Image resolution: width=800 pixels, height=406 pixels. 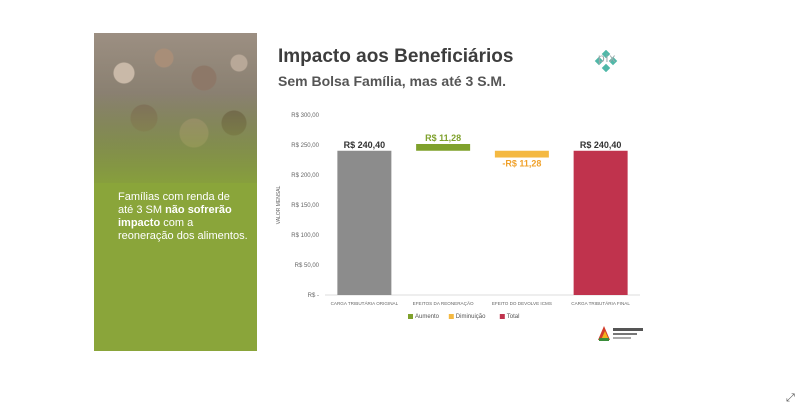 I want to click on y-tick-label: R$ 50,00, so click(x=307, y=266).